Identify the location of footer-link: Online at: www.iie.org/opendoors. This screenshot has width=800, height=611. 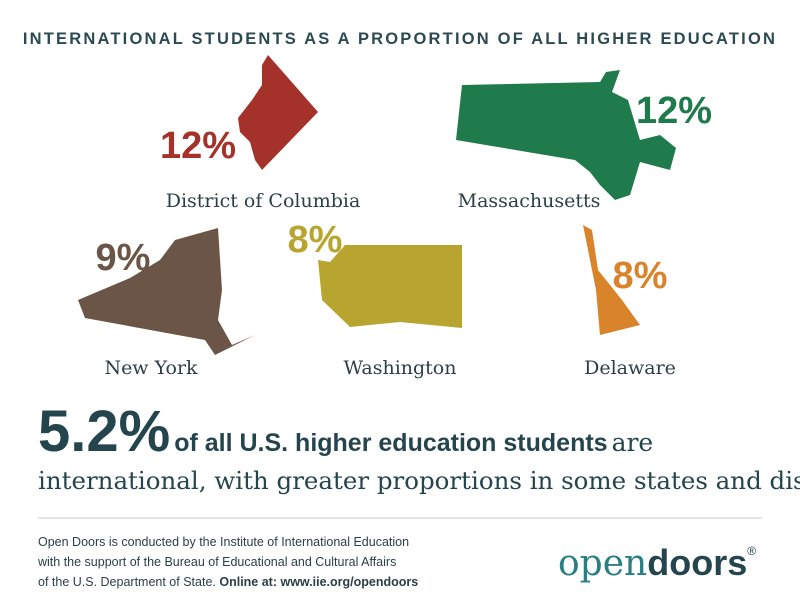
(318, 582).